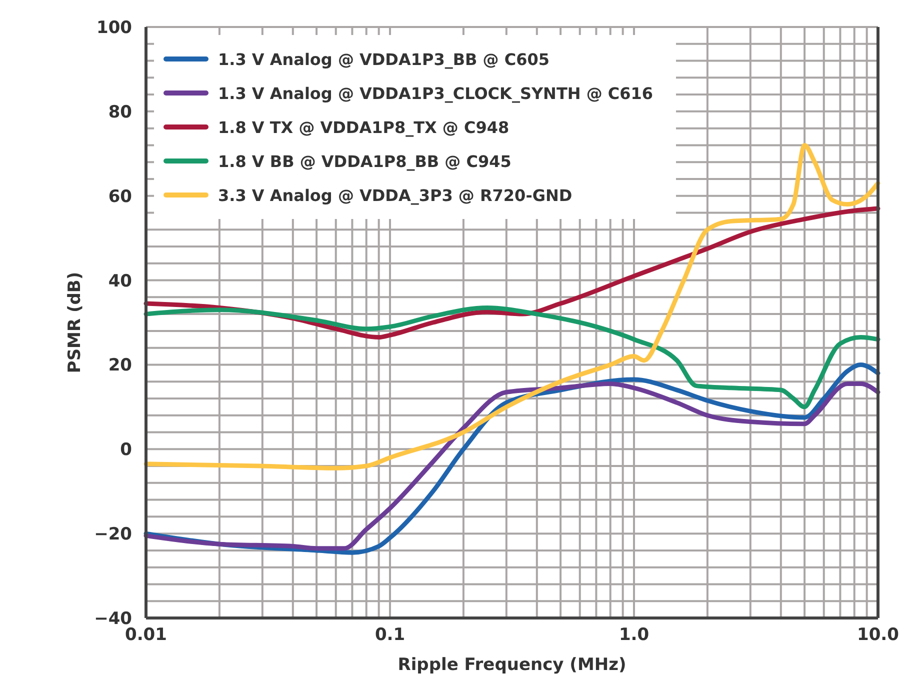  Describe the element at coordinates (120, 112) in the screenshot. I see `y-tick-label: 80` at that location.